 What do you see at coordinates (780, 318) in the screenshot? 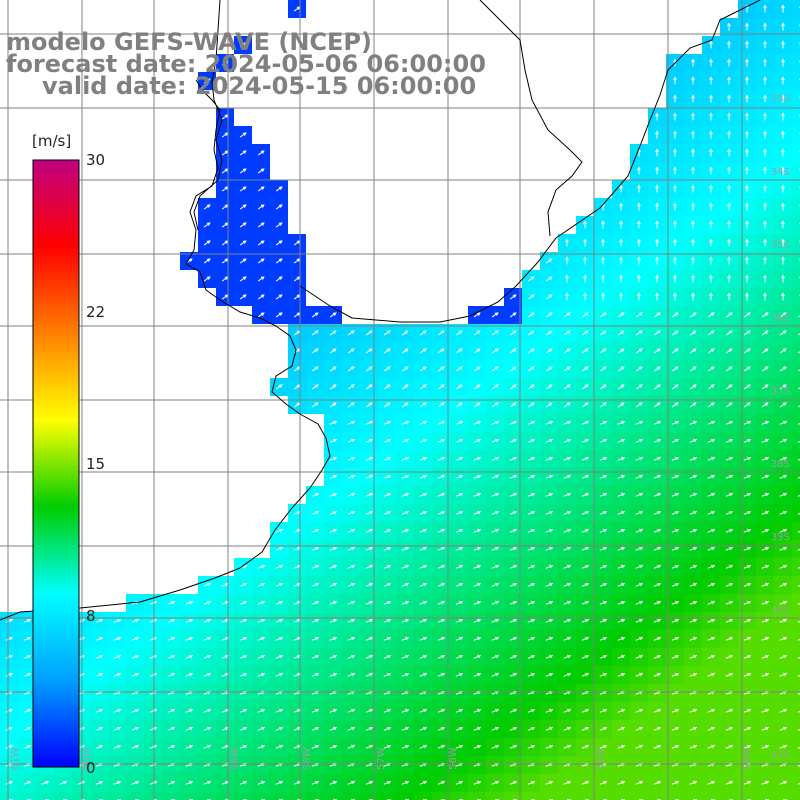
I see `lat-label: 36S` at bounding box center [780, 318].